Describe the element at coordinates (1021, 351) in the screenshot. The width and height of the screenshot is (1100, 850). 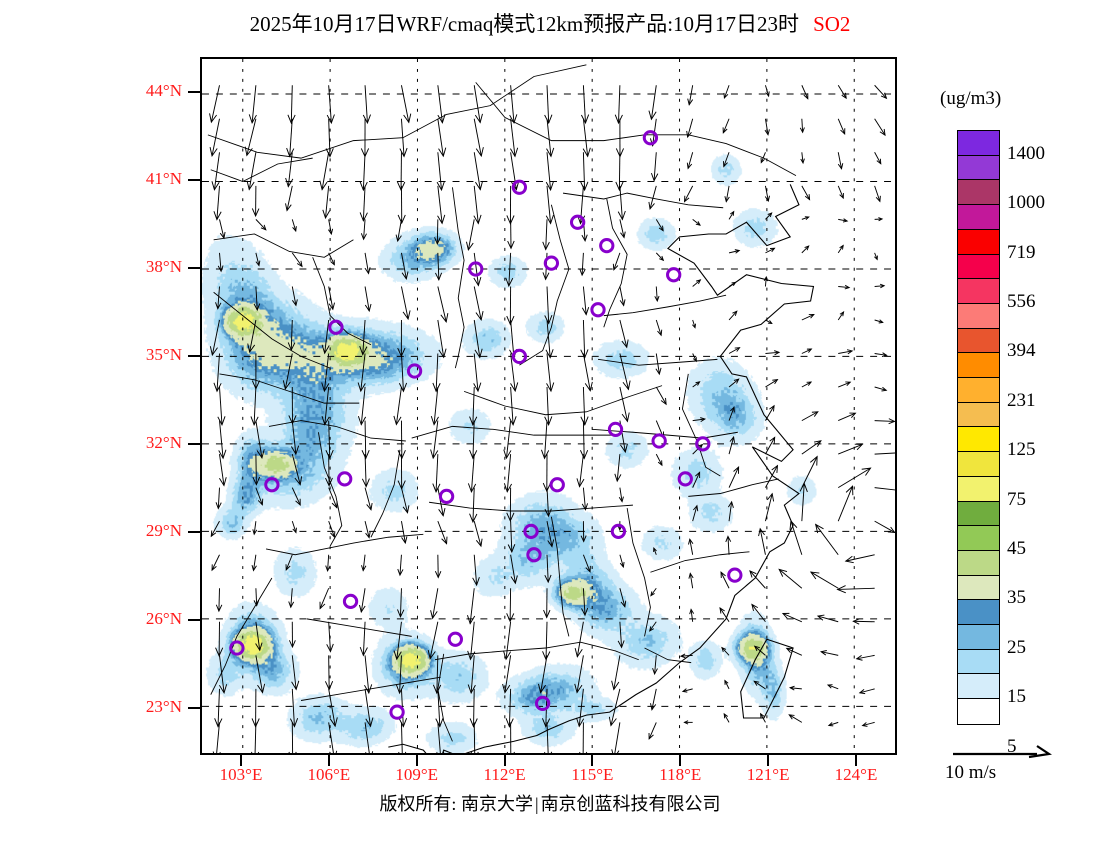
I see `colorbar-label-394: 394` at that location.